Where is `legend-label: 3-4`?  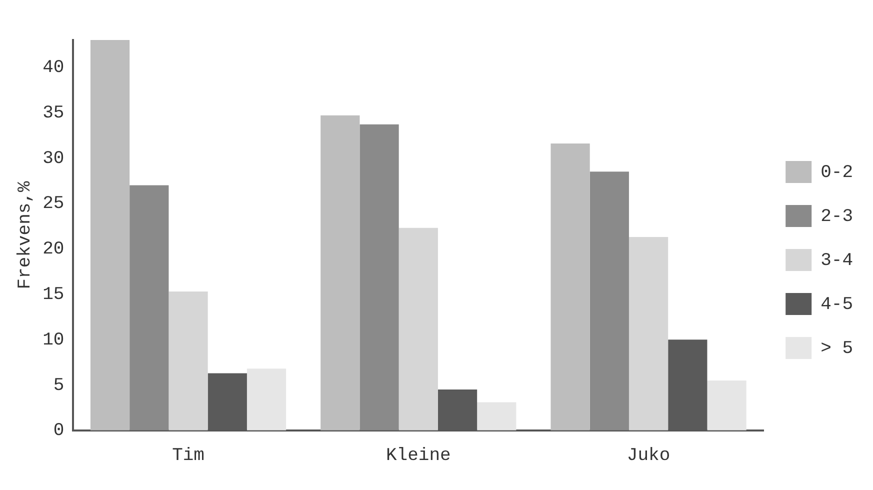 legend-label: 3-4 is located at coordinates (836, 260).